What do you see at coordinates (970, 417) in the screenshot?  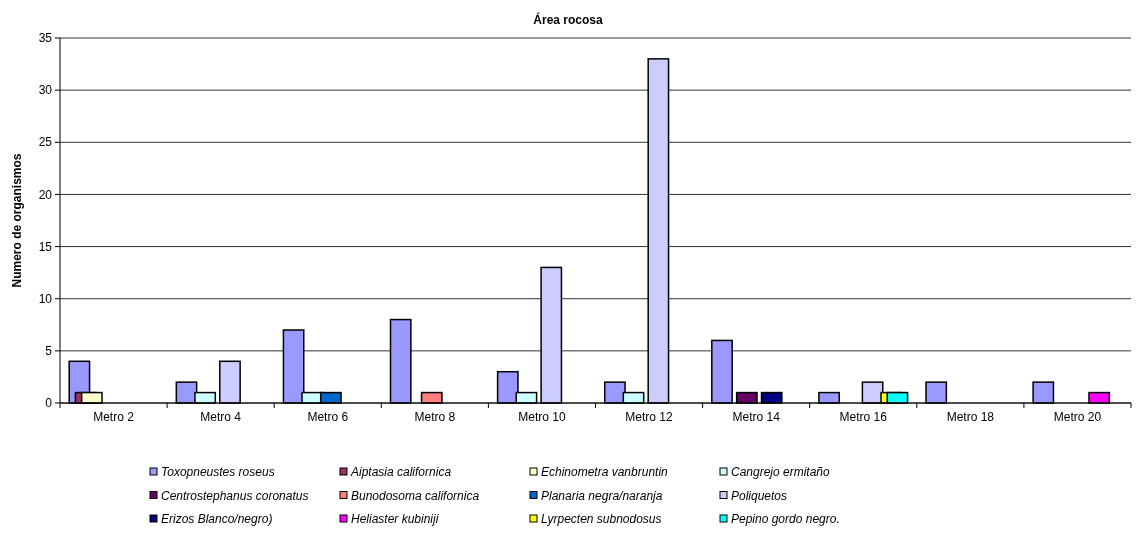 I see `x-tick-label: Metro 18` at bounding box center [970, 417].